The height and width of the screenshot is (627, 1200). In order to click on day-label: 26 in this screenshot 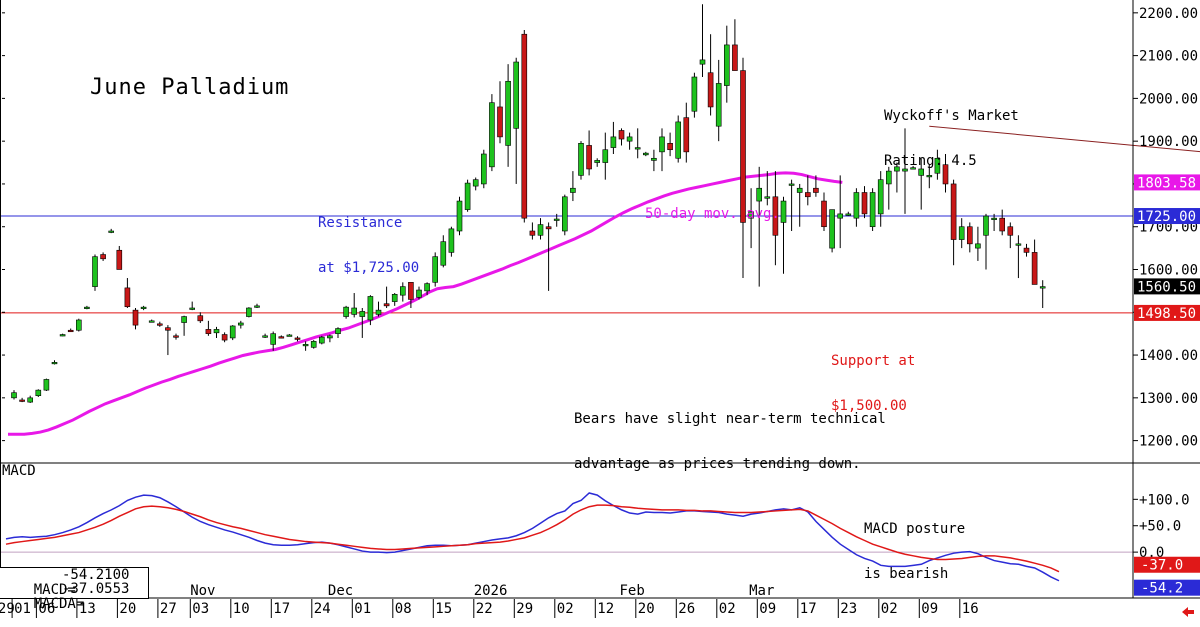, I will do `click(686, 609)`.